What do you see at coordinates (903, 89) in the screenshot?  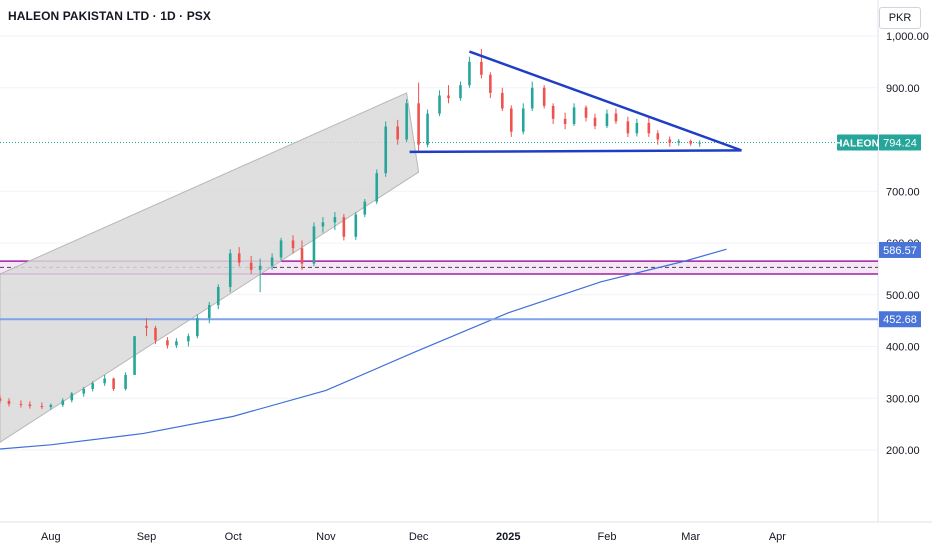 I see `y-tick-label: 900.00` at bounding box center [903, 89].